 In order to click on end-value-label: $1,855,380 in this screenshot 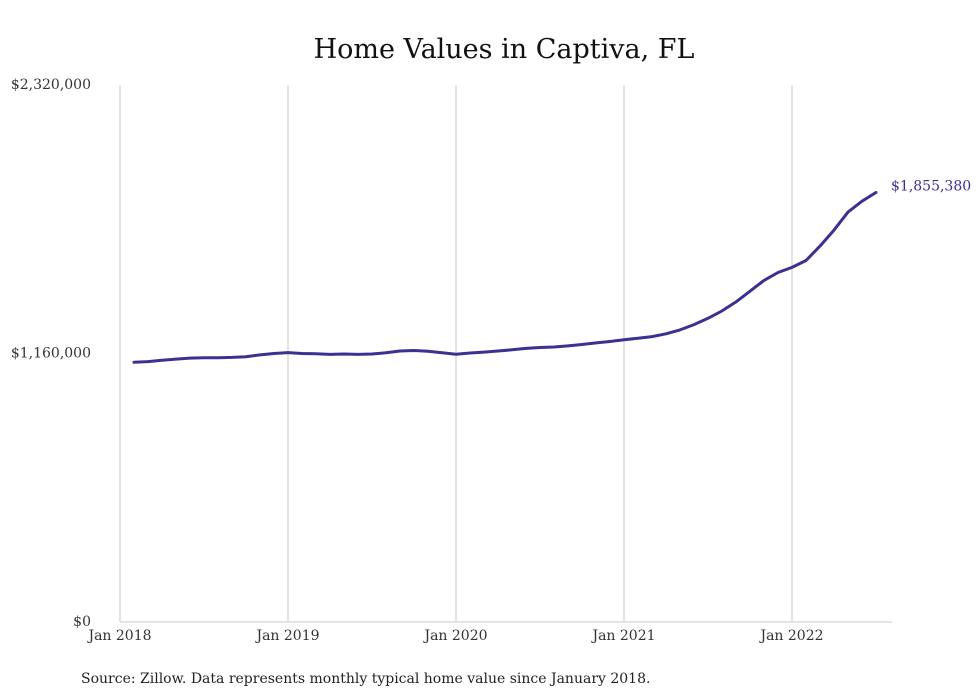, I will do `click(931, 187)`.